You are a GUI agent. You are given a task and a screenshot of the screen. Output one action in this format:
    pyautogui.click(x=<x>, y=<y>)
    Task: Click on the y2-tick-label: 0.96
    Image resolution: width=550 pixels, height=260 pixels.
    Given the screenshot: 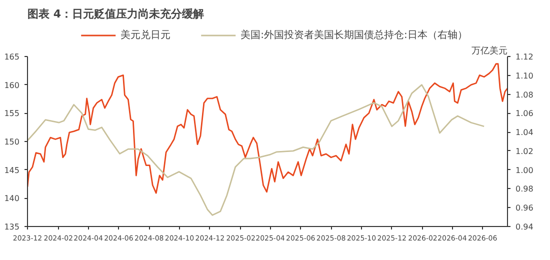 What is the action you would take?
    pyautogui.click(x=525, y=208)
    